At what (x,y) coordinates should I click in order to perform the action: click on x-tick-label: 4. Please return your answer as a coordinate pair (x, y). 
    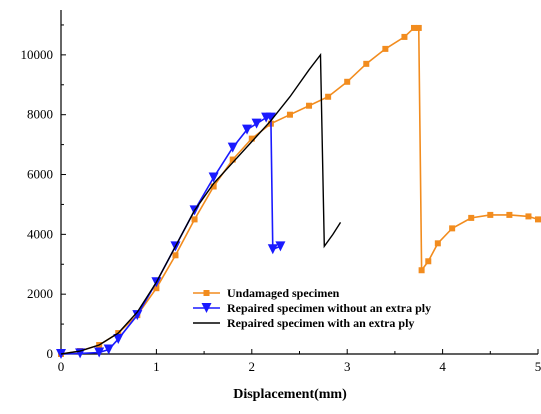
    Looking at the image, I should click on (442, 366).